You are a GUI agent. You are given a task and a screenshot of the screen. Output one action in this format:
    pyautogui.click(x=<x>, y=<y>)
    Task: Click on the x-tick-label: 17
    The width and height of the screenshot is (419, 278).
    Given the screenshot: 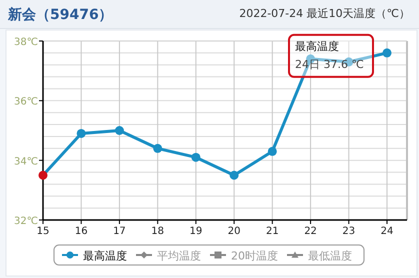 What is the action you would take?
    pyautogui.click(x=119, y=231)
    